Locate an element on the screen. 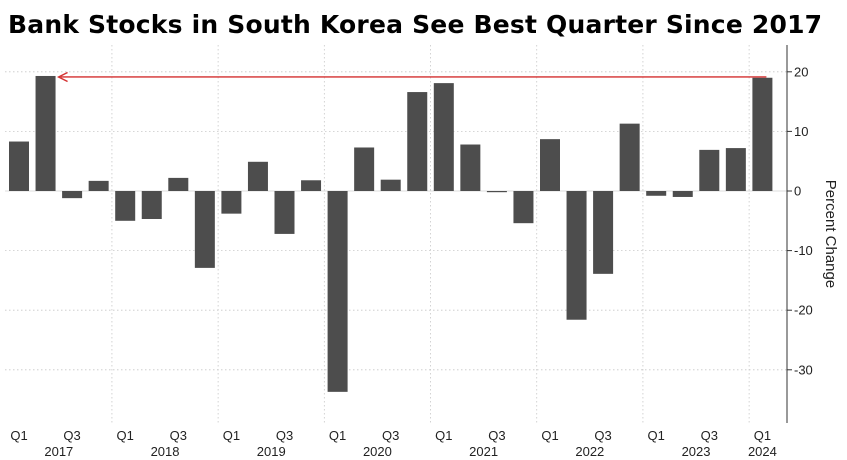 This screenshot has width=847, height=460. x-year-label: 2024 is located at coordinates (762, 451).